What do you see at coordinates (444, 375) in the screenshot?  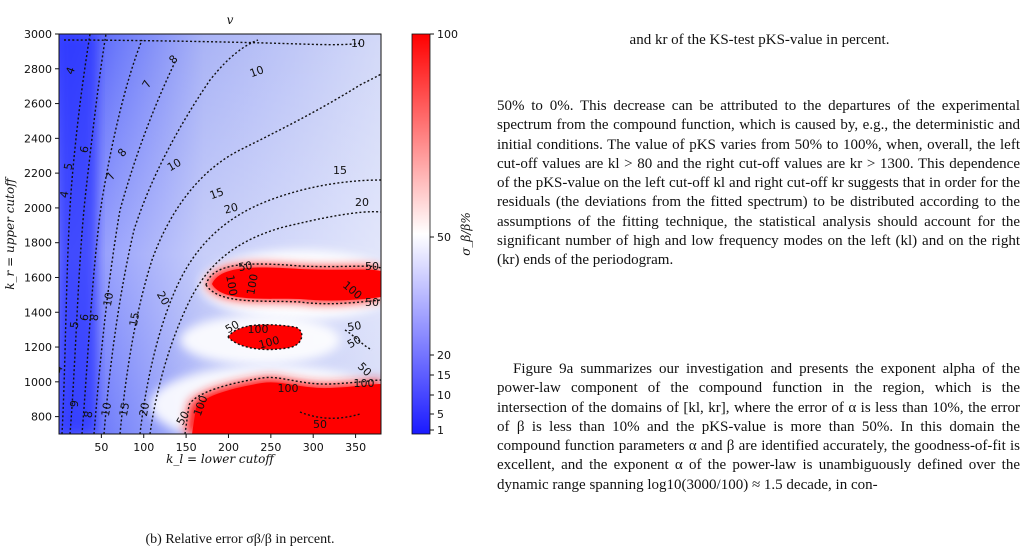 I see `colorbar-tick-label: 15` at bounding box center [444, 375].